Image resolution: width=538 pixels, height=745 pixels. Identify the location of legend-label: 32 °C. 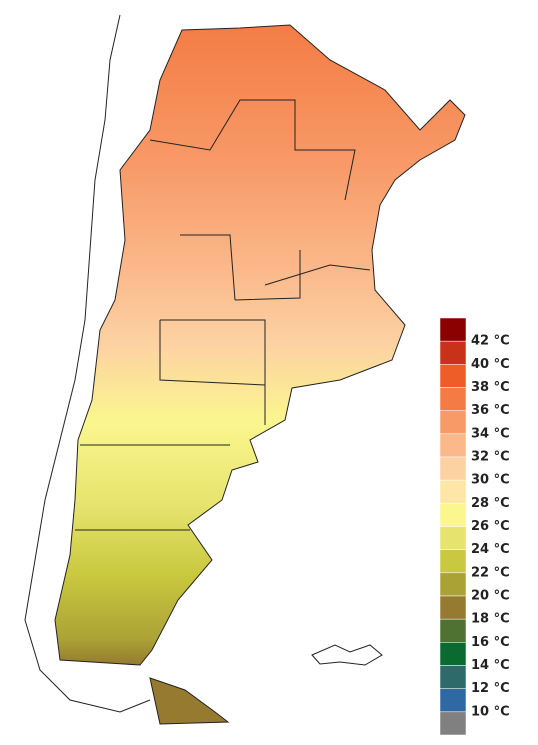
(490, 457).